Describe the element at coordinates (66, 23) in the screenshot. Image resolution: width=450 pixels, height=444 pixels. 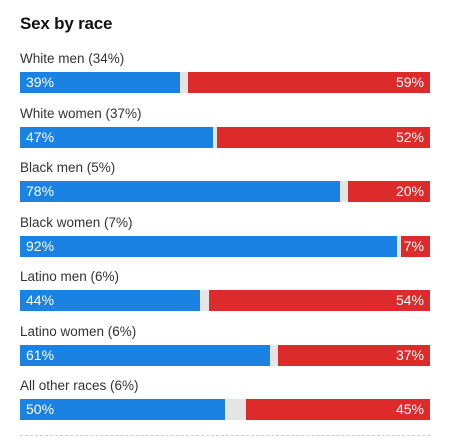
I see `chart-title: Sex by race` at that location.